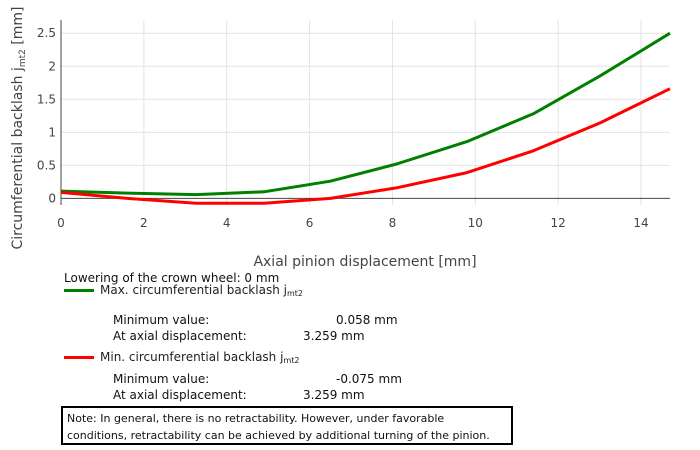  I want to click on y-tick-label: 1, so click(52, 132).